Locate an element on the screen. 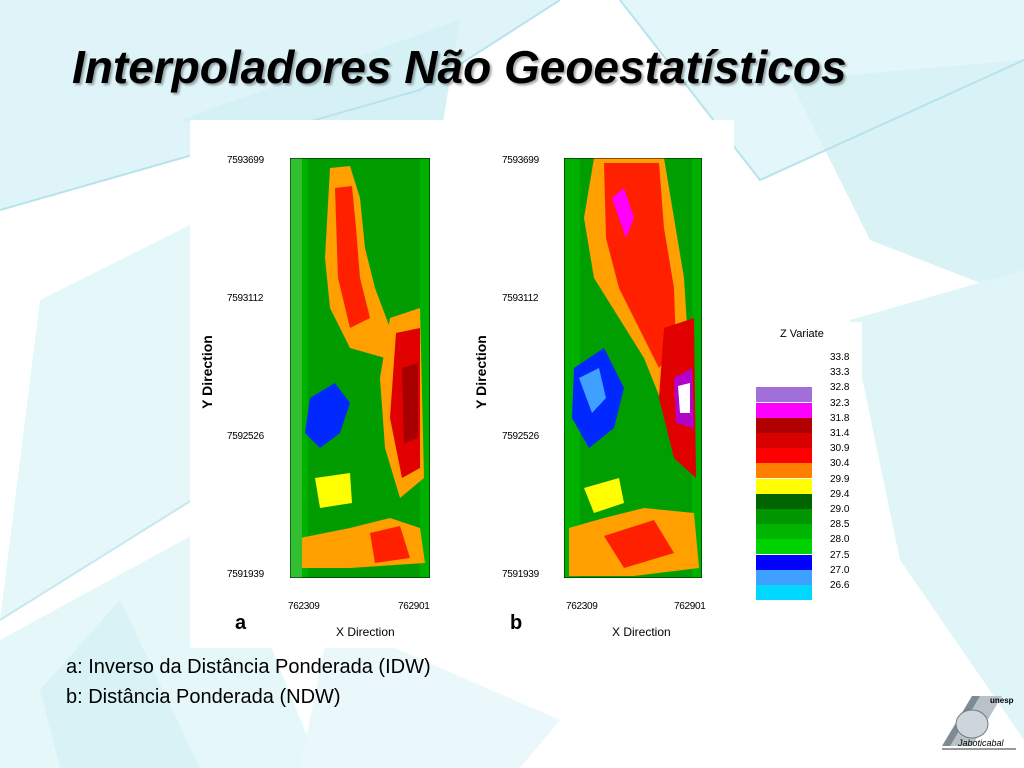 Image resolution: width=1024 pixels, height=768 pixels. logo-mark-icon is located at coordinates (979, 723).